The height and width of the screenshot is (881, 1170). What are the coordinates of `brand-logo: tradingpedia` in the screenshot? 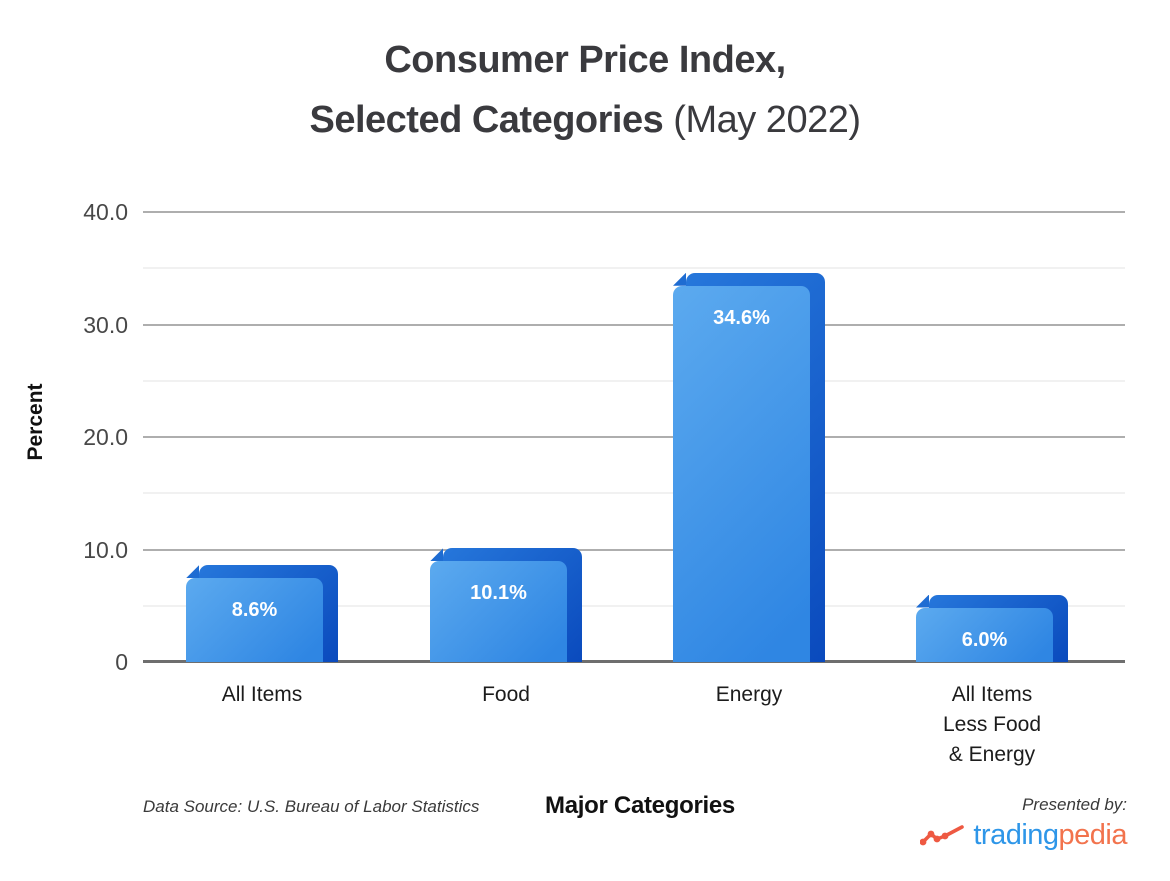 It's located at (1024, 835).